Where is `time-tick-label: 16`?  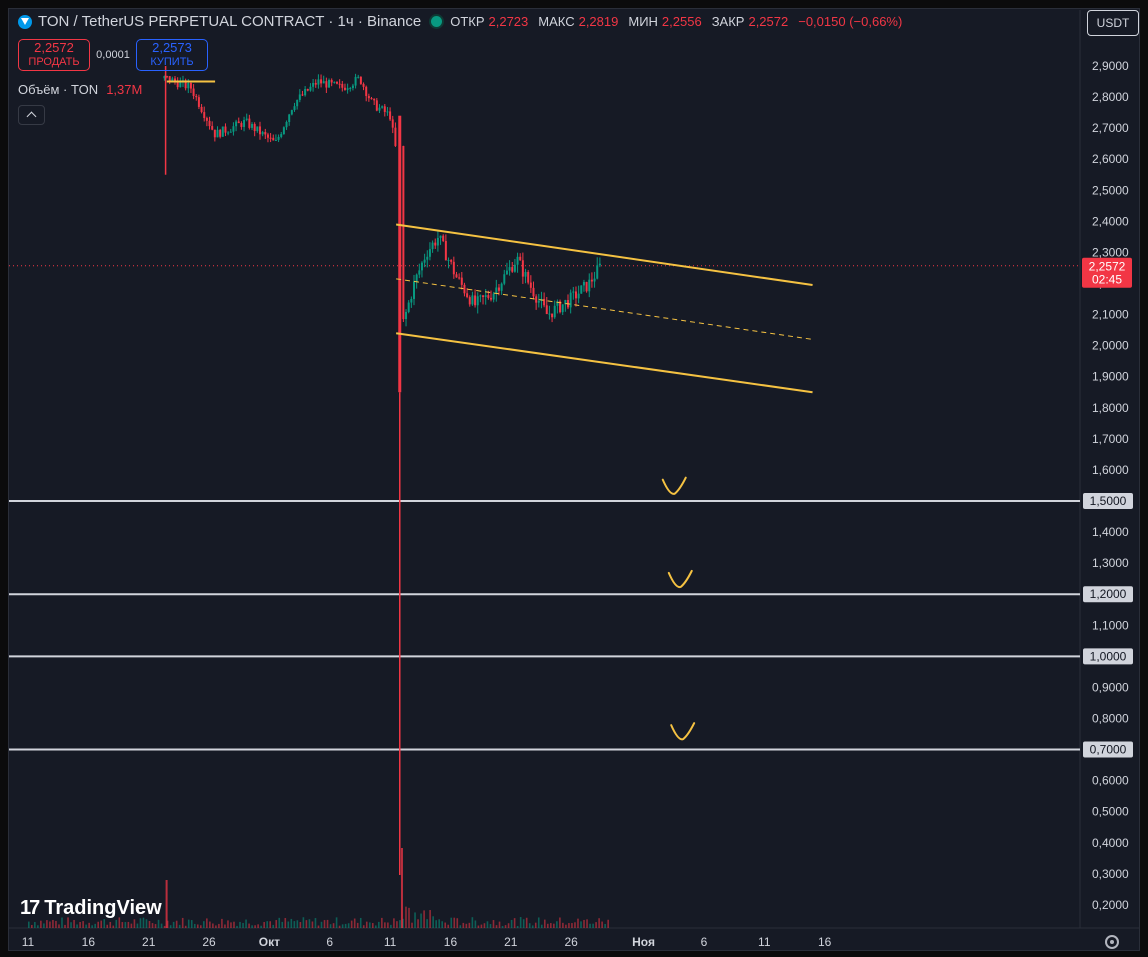 time-tick-label: 16 is located at coordinates (825, 942).